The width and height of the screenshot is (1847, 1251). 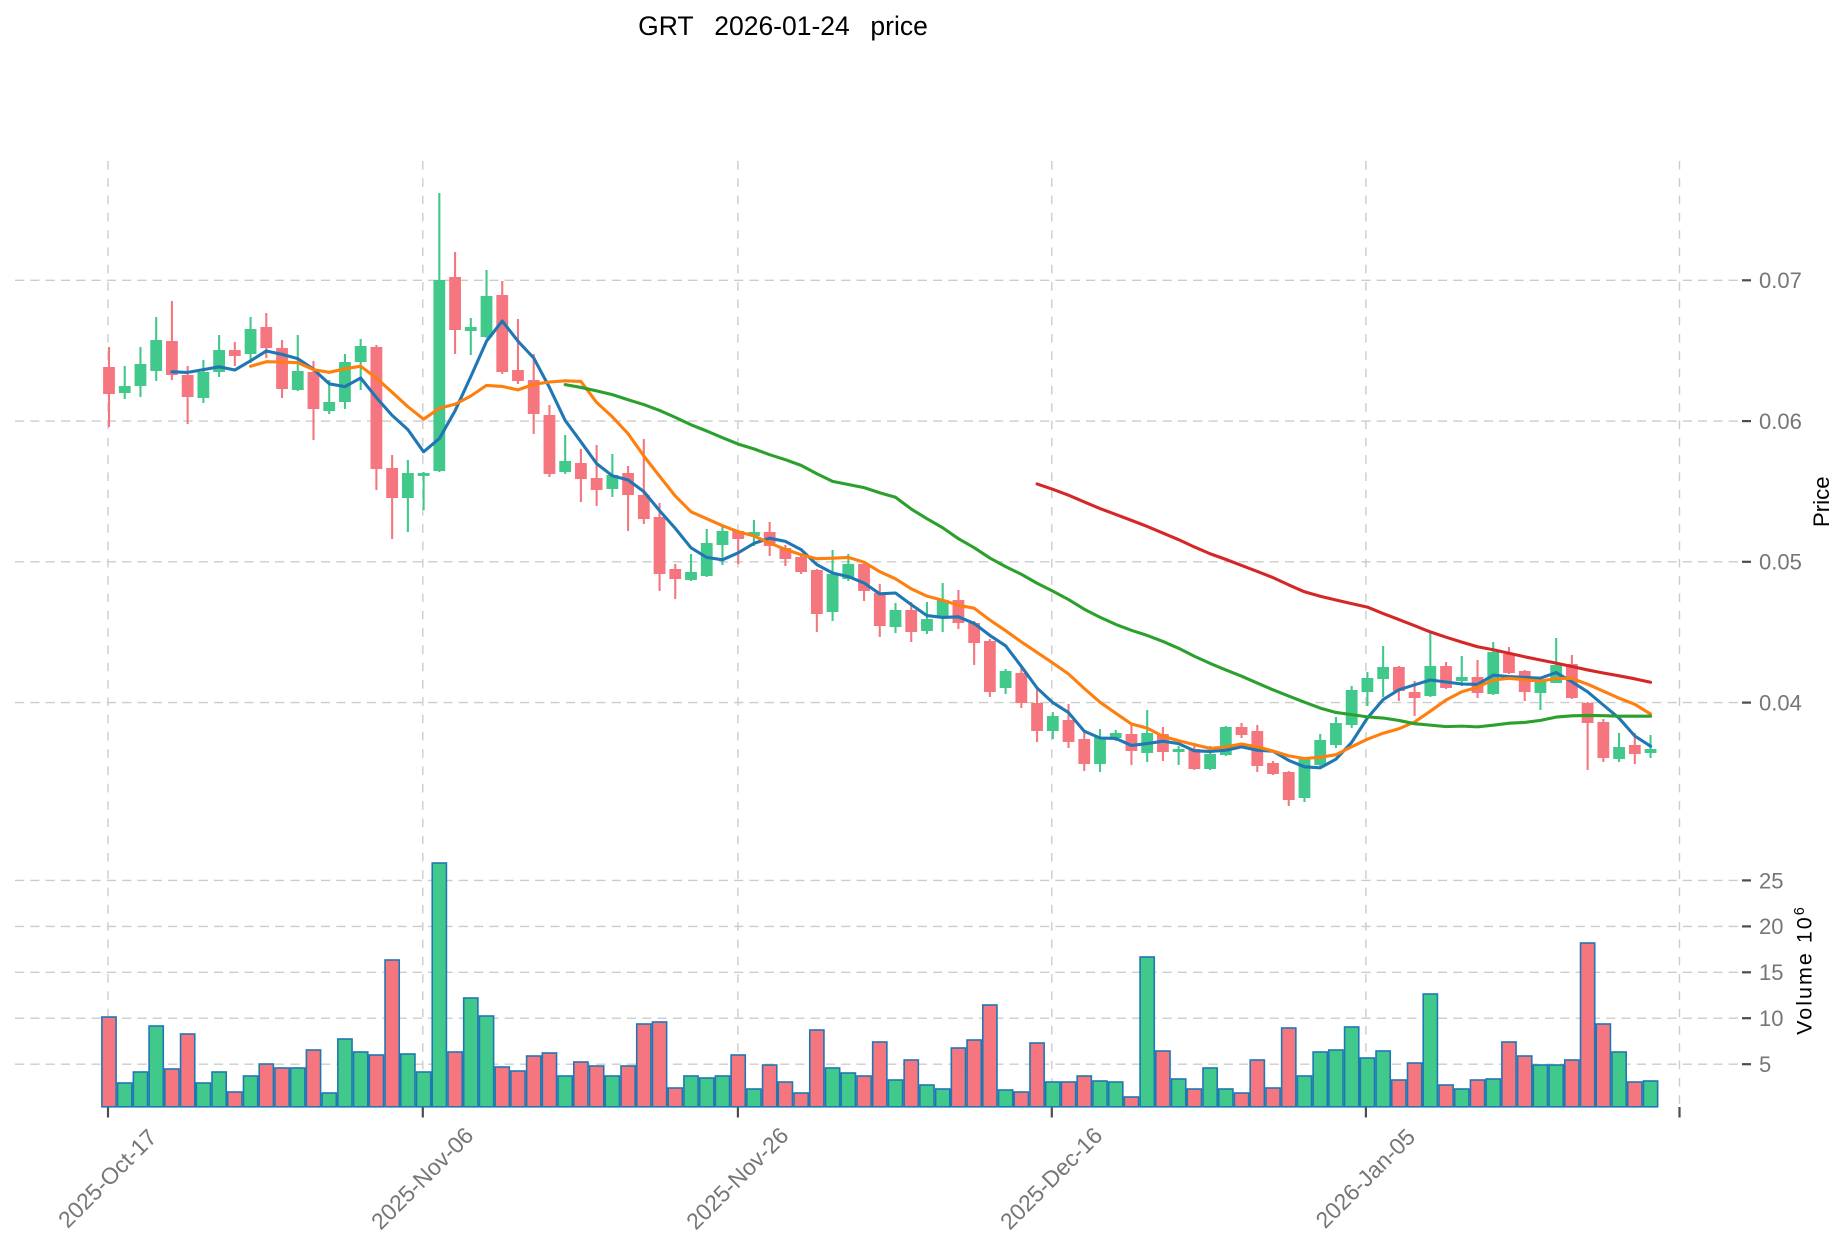 I want to click on svg-text: 0.06, so click(x=1780, y=421).